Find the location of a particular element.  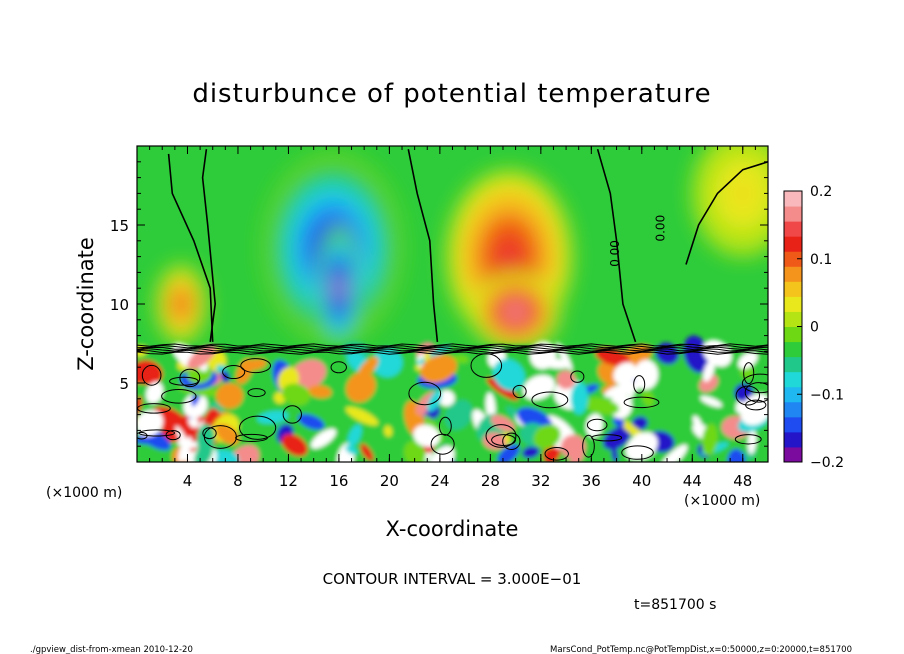

contour-label: 0.00 is located at coordinates (661, 228).